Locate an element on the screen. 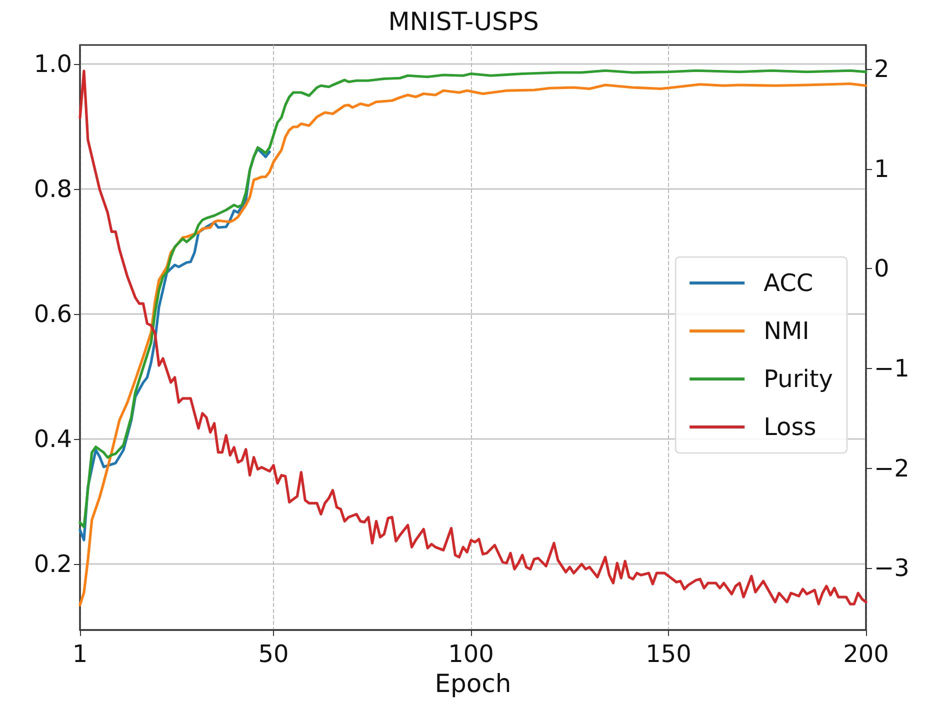  y2-tick-label: −3 is located at coordinates (892, 568).